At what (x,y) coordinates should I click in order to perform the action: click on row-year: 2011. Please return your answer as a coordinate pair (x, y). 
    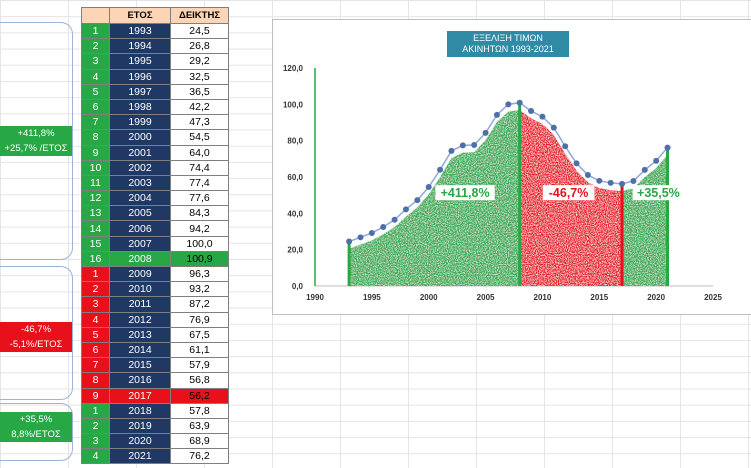
    Looking at the image, I should click on (140, 304).